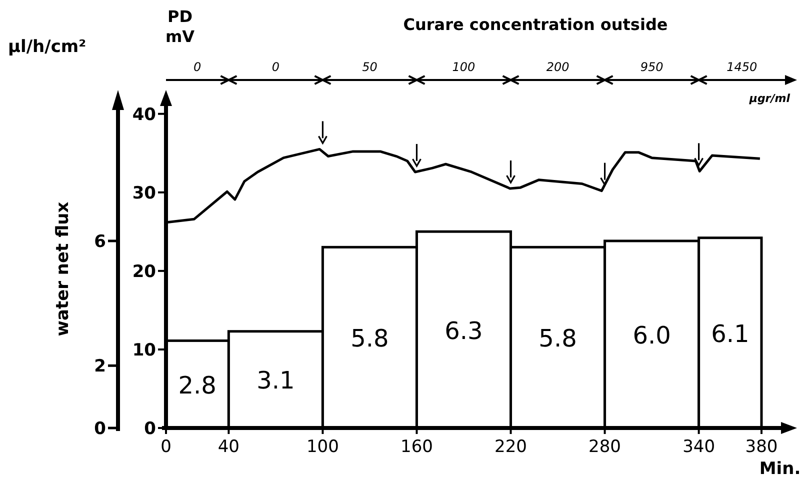 This screenshot has width=806, height=486. What do you see at coordinates (100, 429) in the screenshot?
I see `y-tick-label: 0` at bounding box center [100, 429].